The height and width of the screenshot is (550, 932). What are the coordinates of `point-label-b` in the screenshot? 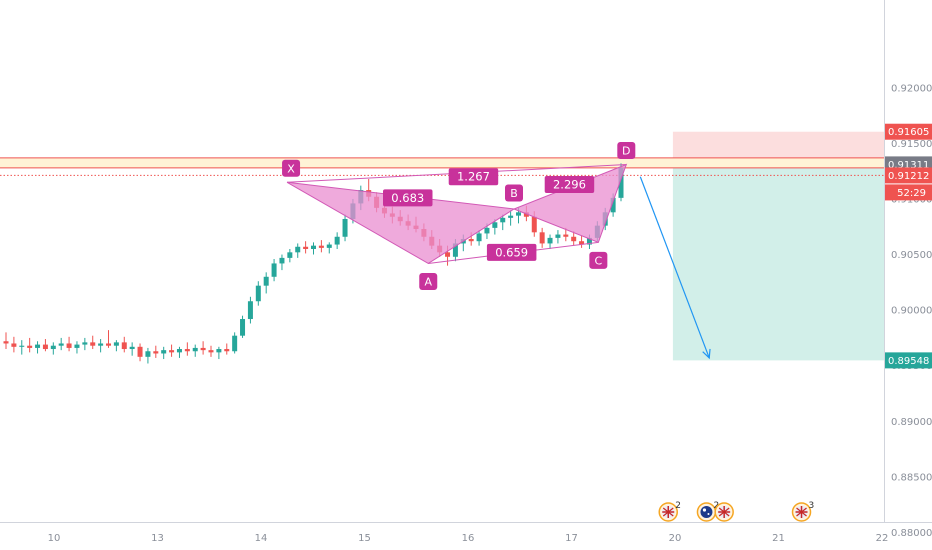 It's located at (513, 193).